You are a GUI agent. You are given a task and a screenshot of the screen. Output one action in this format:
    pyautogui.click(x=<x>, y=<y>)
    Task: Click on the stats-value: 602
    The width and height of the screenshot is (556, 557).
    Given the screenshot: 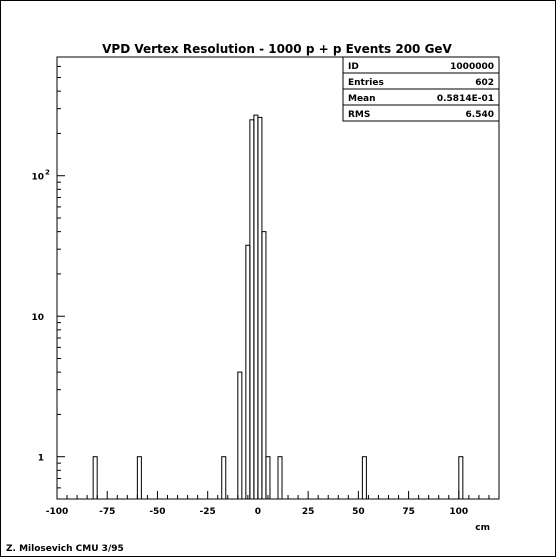 What is the action you would take?
    pyautogui.click(x=484, y=83)
    